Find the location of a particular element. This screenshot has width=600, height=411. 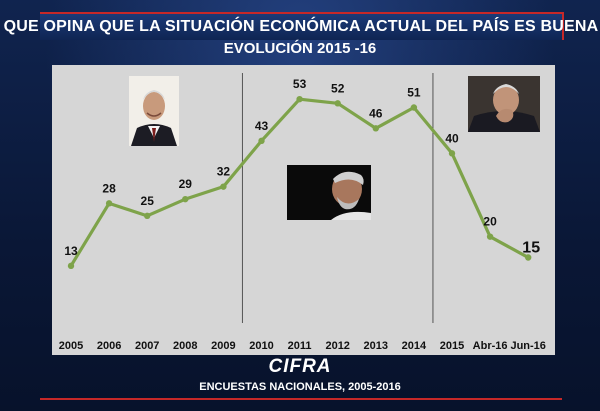

data-point-2011 is located at coordinates (299, 99).